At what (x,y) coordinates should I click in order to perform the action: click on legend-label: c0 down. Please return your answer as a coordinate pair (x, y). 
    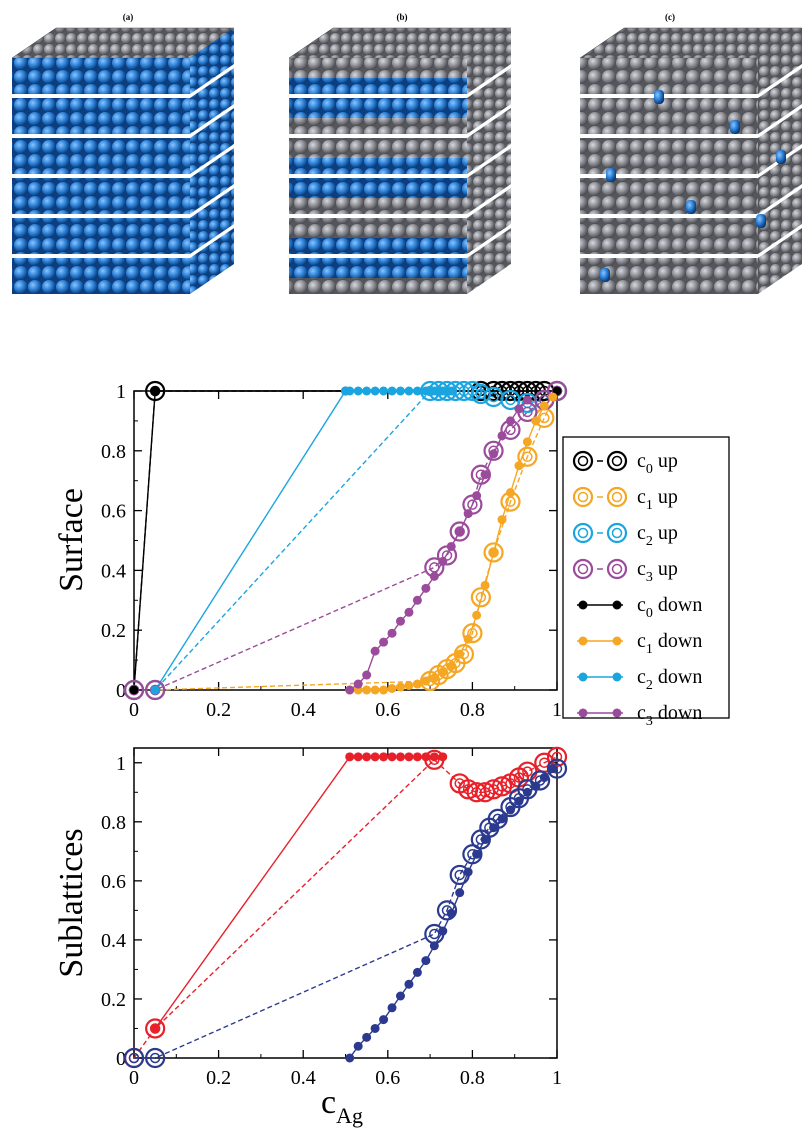
    Looking at the image, I should click on (669, 607).